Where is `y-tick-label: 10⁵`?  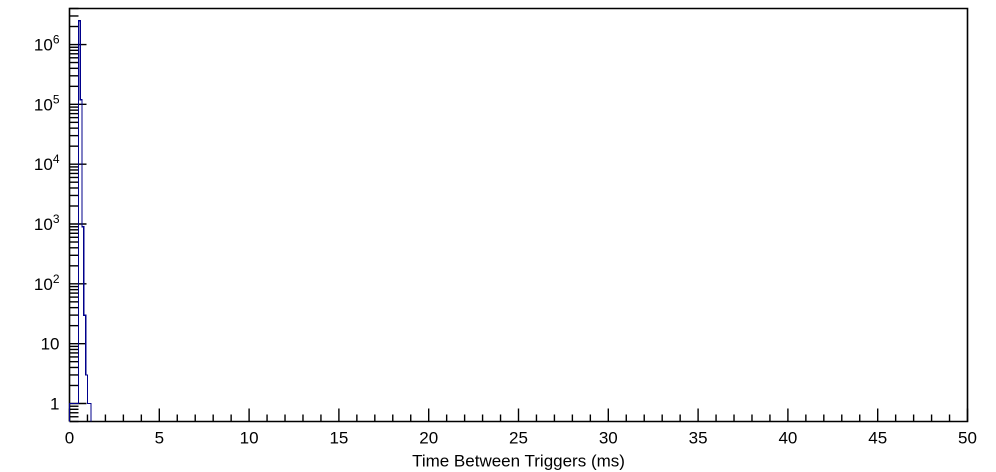 y-tick-label: 10⁵ is located at coordinates (47, 103).